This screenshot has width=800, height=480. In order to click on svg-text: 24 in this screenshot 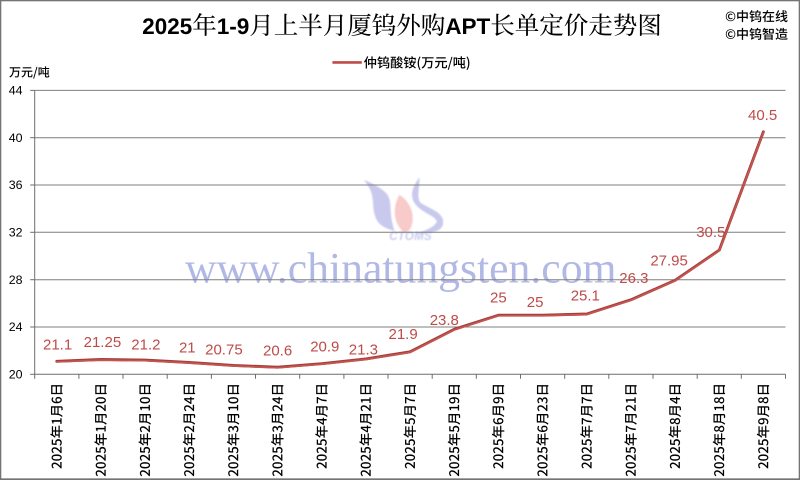, I will do `click(16, 327)`.